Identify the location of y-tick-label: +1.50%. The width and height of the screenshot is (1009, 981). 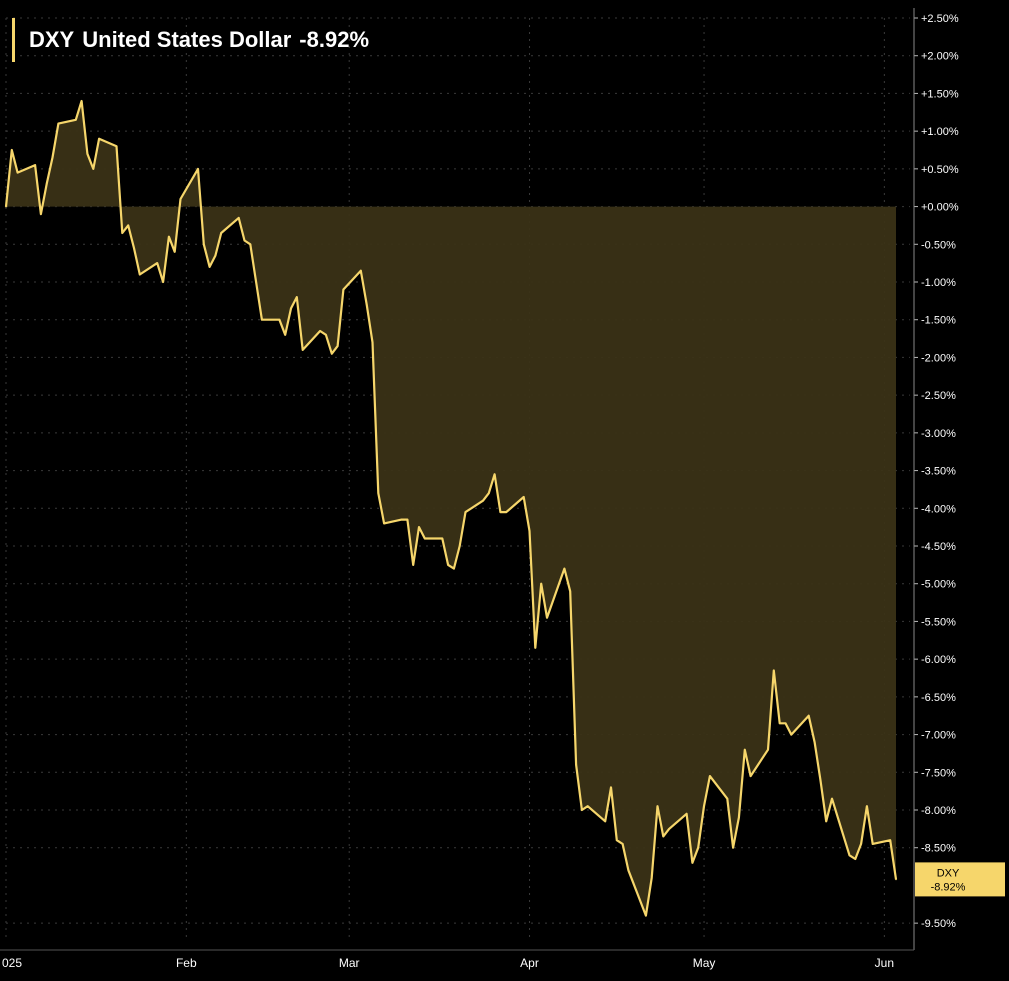
(940, 94).